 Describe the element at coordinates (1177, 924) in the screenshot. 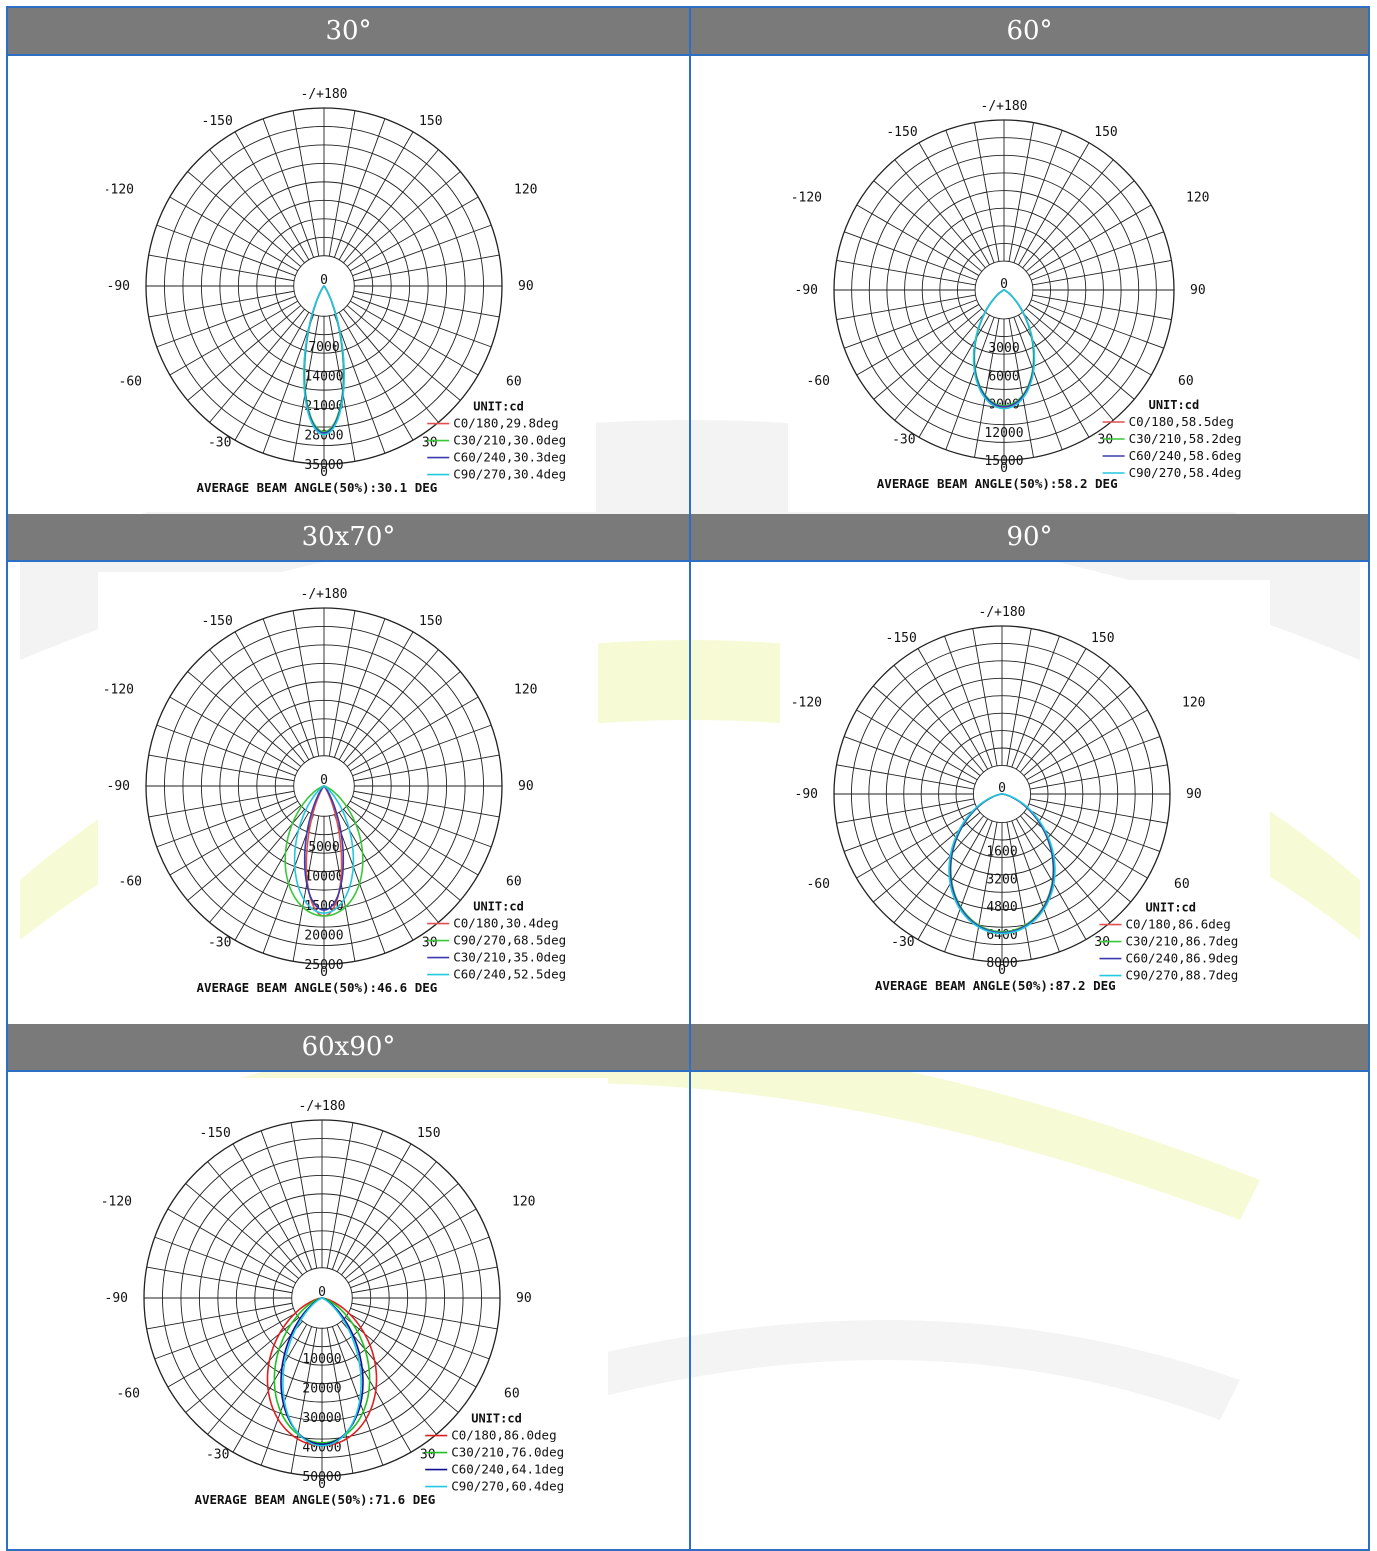

I see `legend-label: C0/180,86.6deg` at that location.